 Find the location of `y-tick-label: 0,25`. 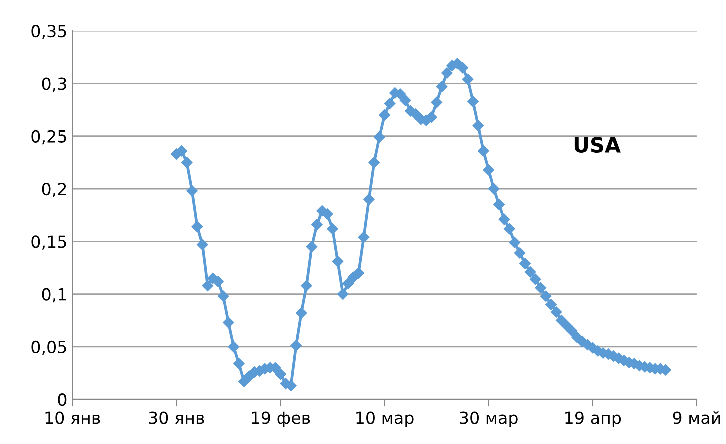

y-tick-label: 0,25 is located at coordinates (49, 137).